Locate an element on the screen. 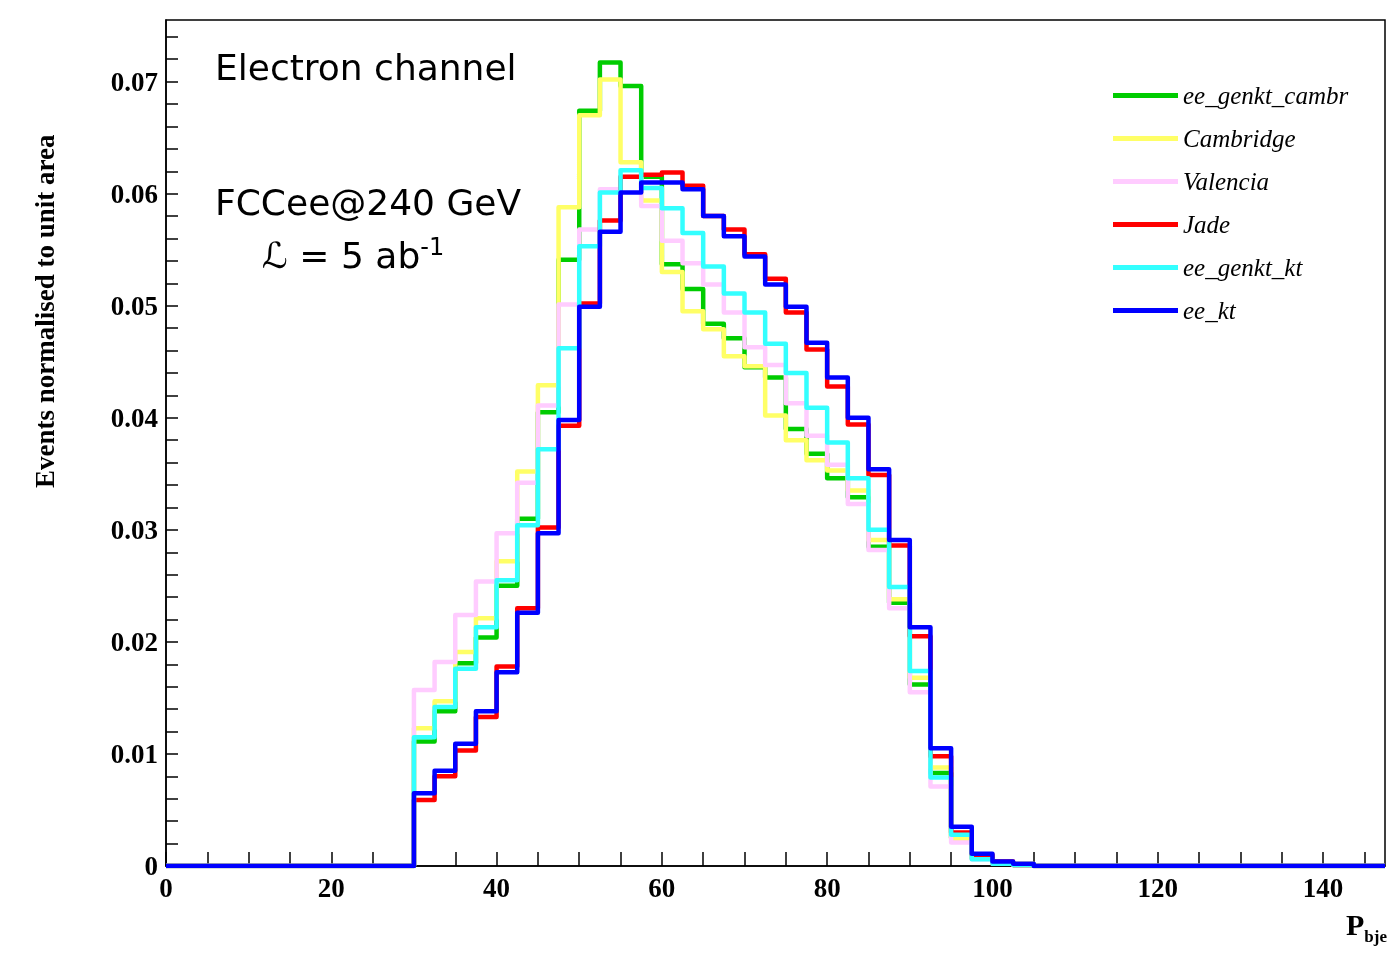 The width and height of the screenshot is (1393, 957). annotation: ℒ = 5 ab$^{-1}$ is located at coordinates (353, 254).